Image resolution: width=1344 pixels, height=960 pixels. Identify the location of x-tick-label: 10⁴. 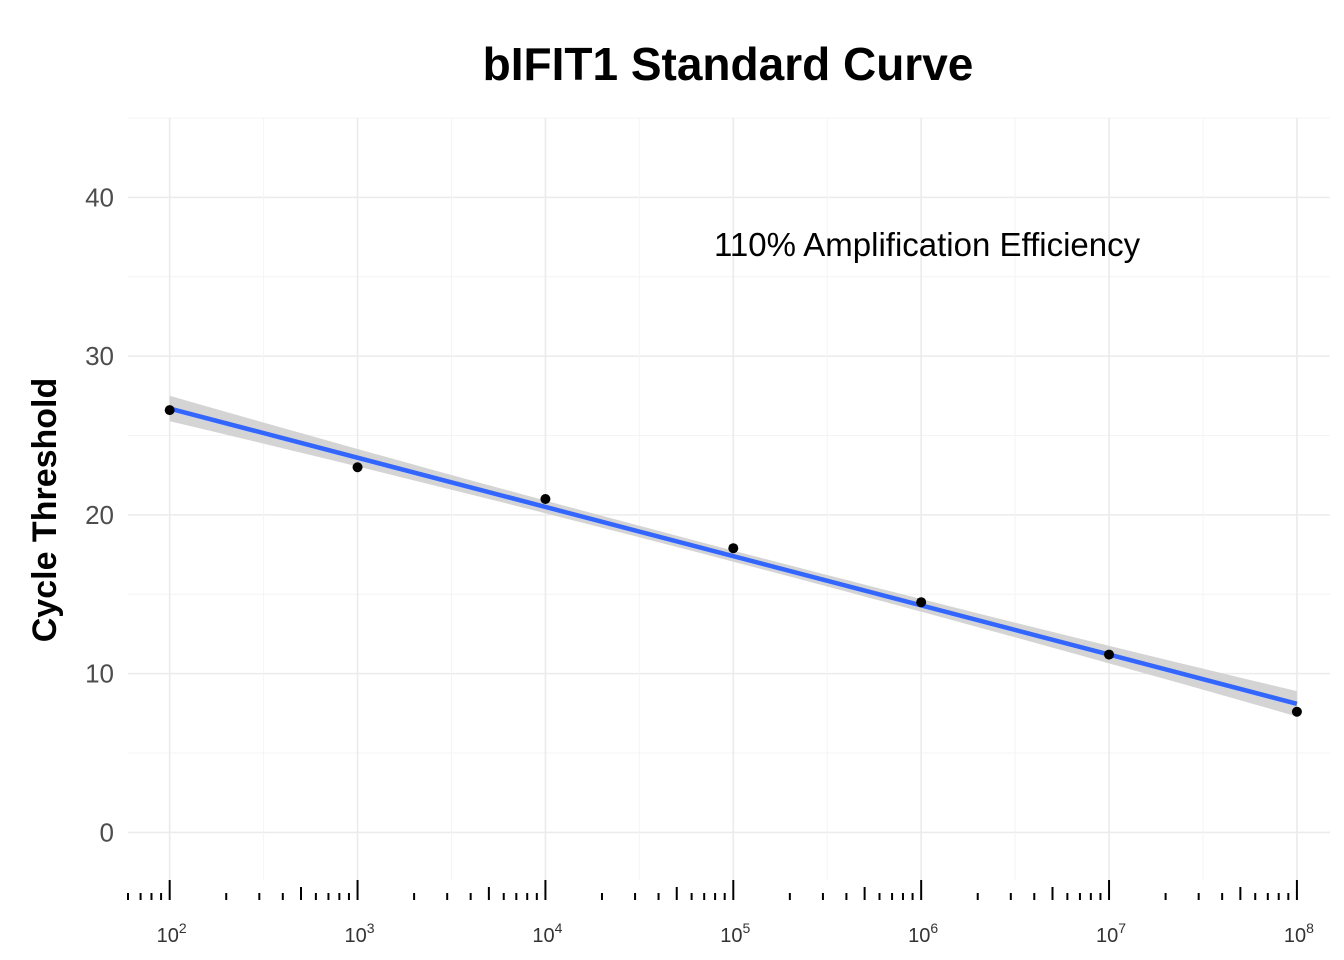
(547, 933).